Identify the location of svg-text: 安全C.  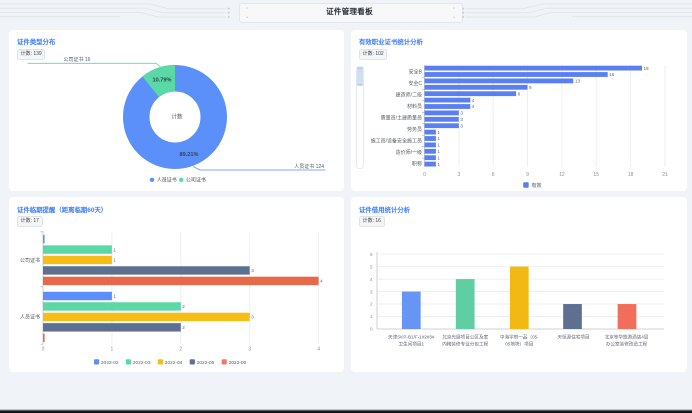
(415, 83).